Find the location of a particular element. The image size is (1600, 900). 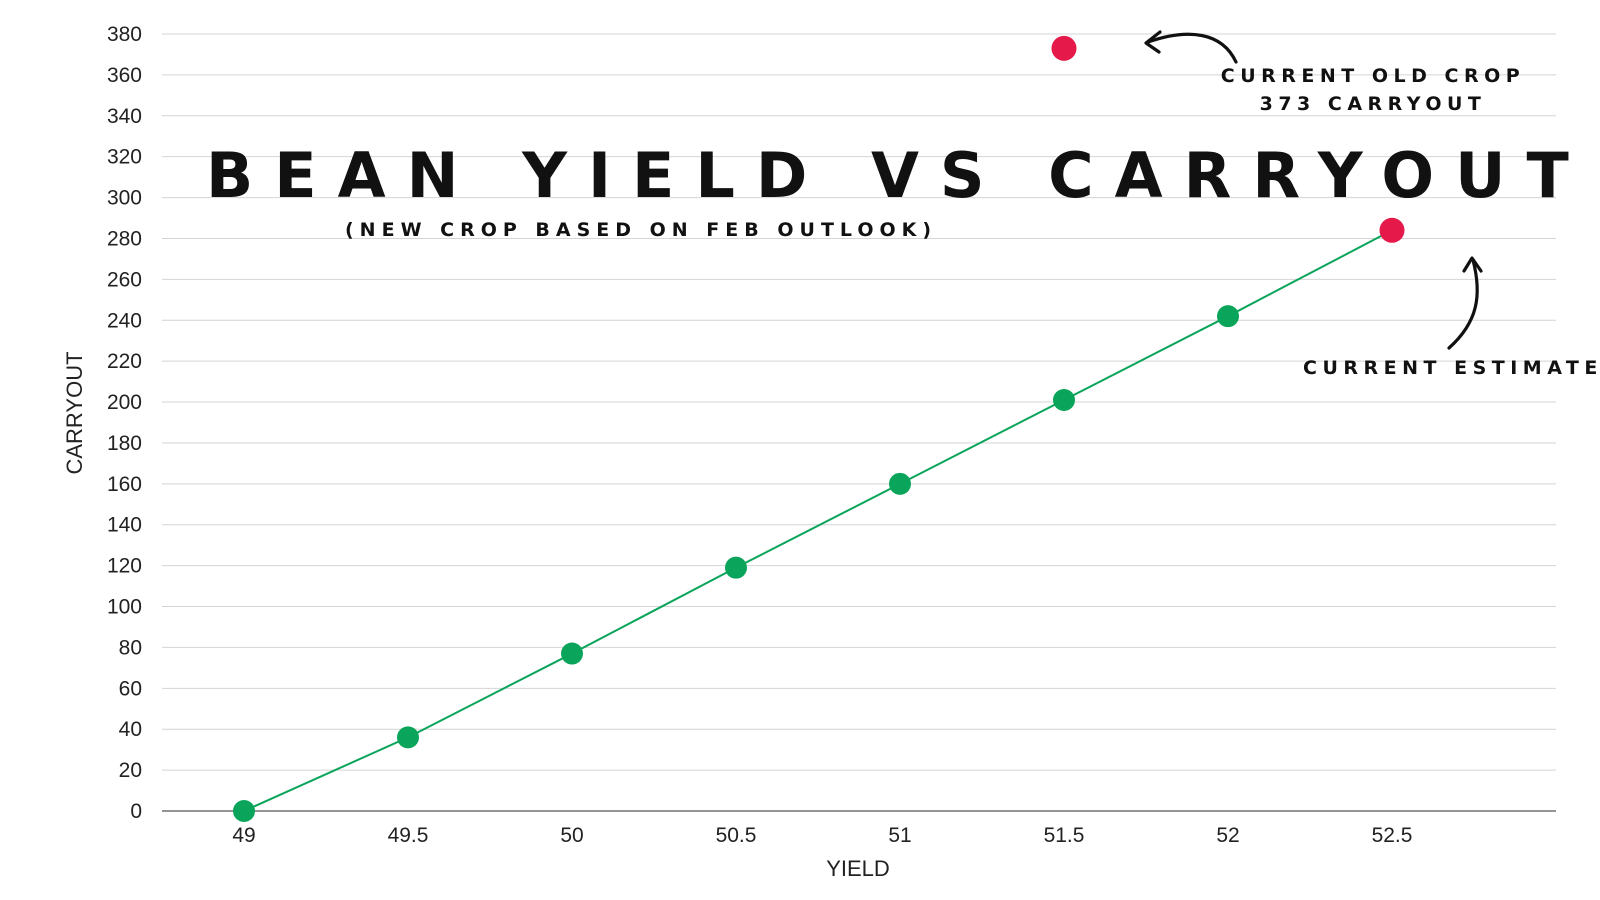

y-tick-label: 100 is located at coordinates (124, 607).